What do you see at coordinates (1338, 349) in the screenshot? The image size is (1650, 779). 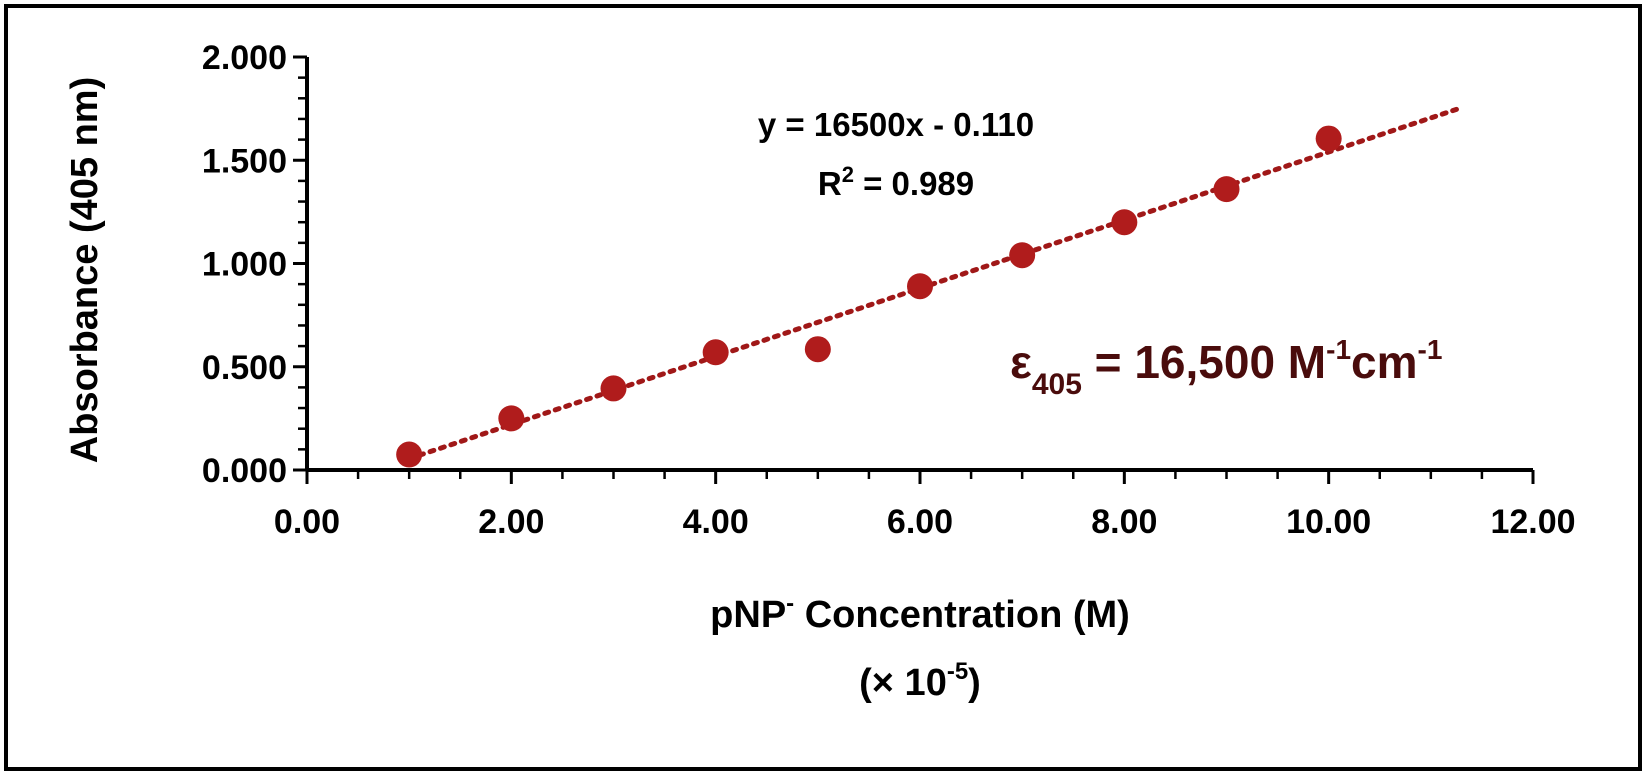 I see `epsilon-superscript-1: -1` at bounding box center [1338, 349].